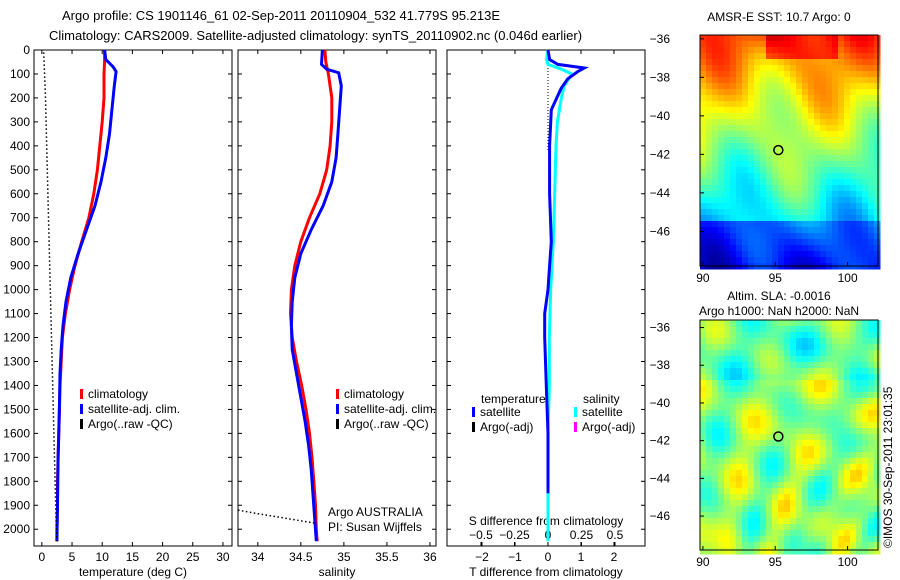  I want to click on xtick-label: 5, so click(72, 557).